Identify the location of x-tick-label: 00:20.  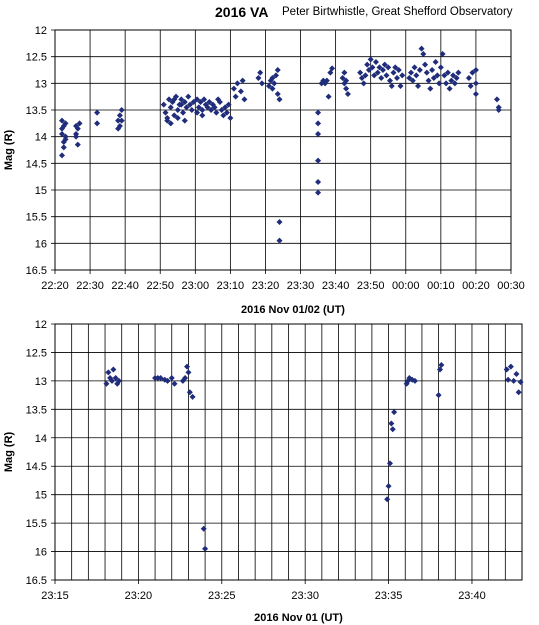
(476, 286).